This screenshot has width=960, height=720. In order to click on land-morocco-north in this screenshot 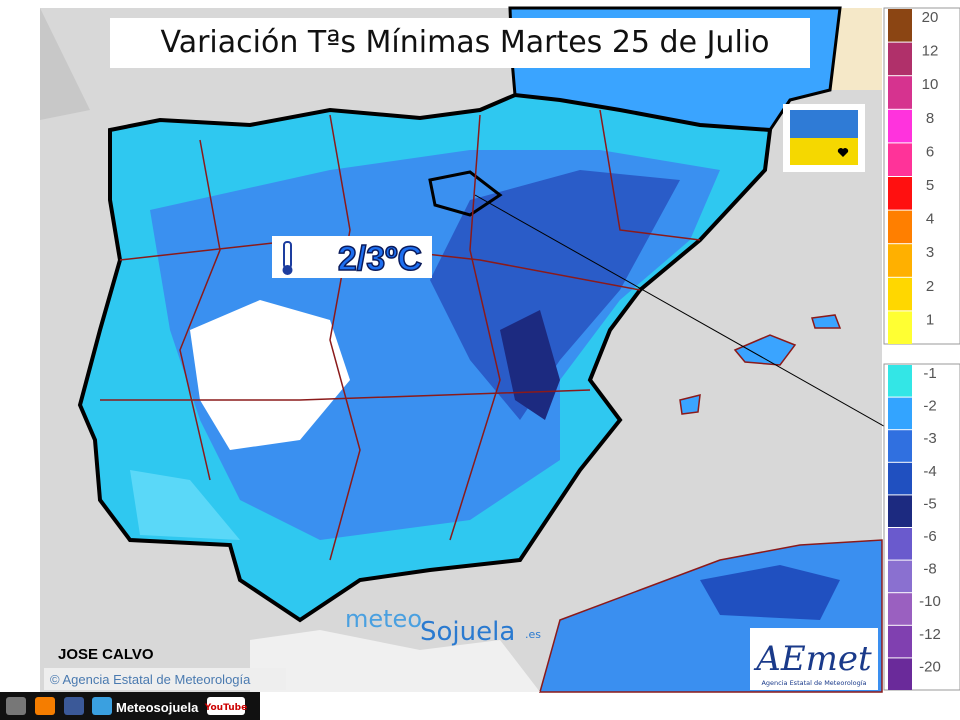, I will do `click(395, 661)`.